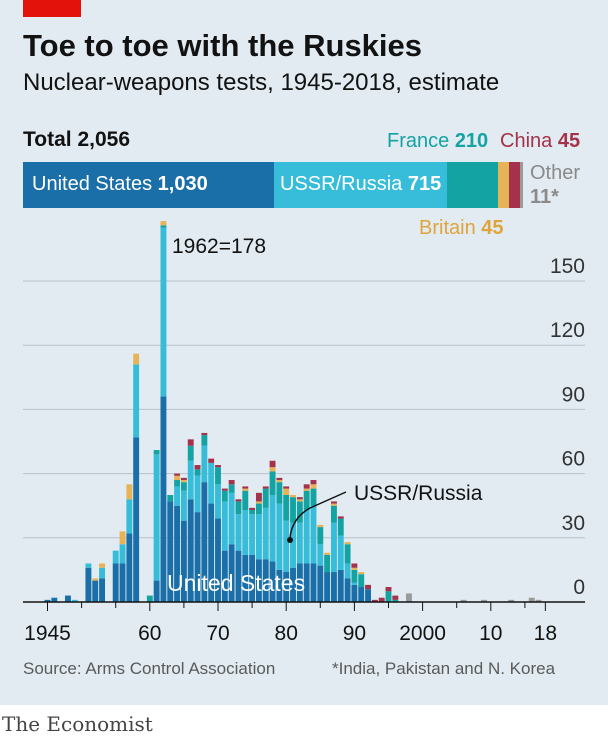 The image size is (608, 739). I want to click on bar-1983-china, so click(306, 486).